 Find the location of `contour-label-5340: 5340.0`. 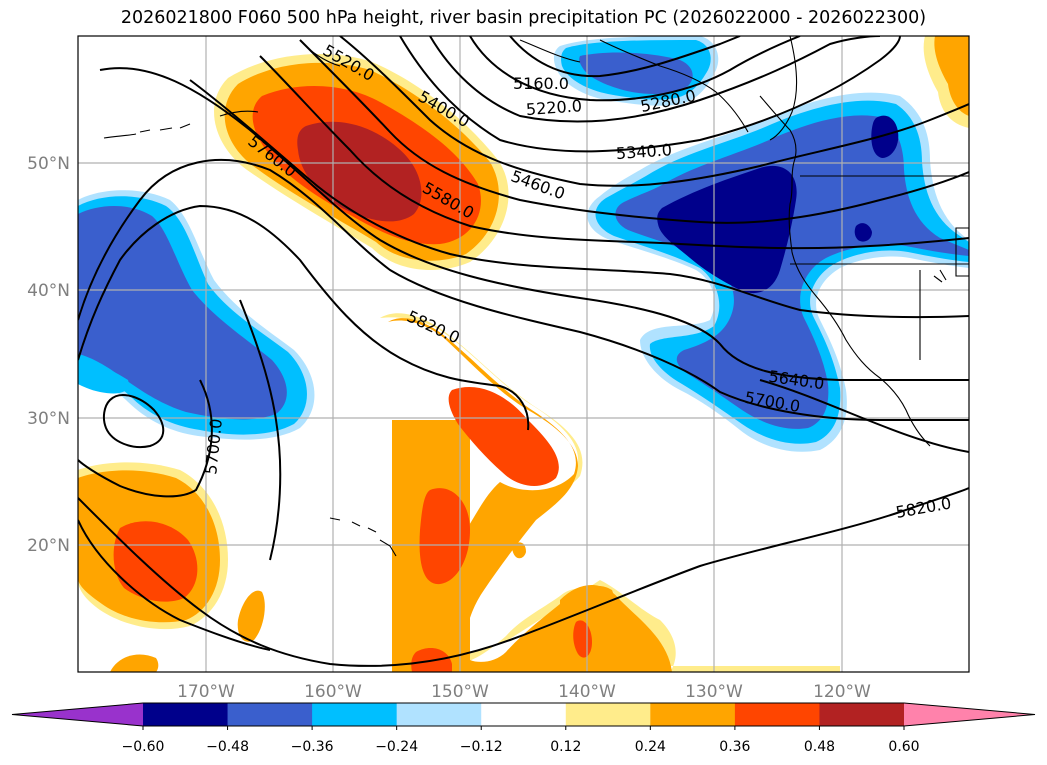

contour-label-5340: 5340.0 is located at coordinates (643, 151).